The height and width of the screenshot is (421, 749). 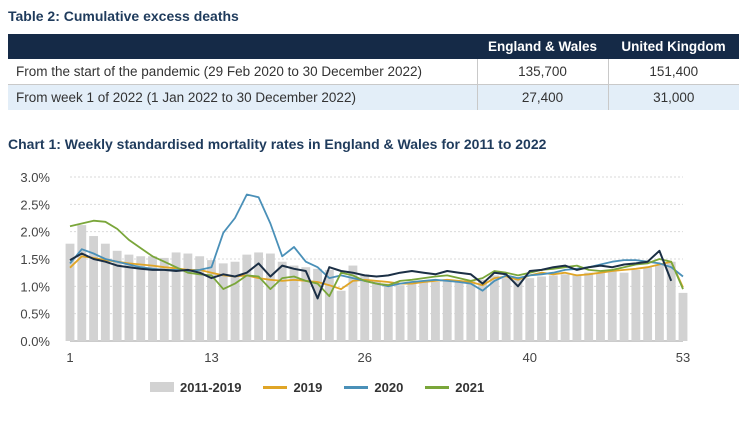 What do you see at coordinates (328, 387) in the screenshot?
I see `chart-legend: 2011-2019 2019 2020 2021` at bounding box center [328, 387].